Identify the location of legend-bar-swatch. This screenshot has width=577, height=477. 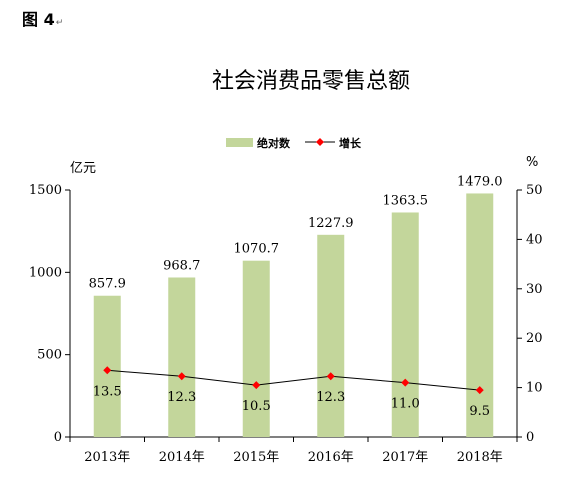
(239, 142).